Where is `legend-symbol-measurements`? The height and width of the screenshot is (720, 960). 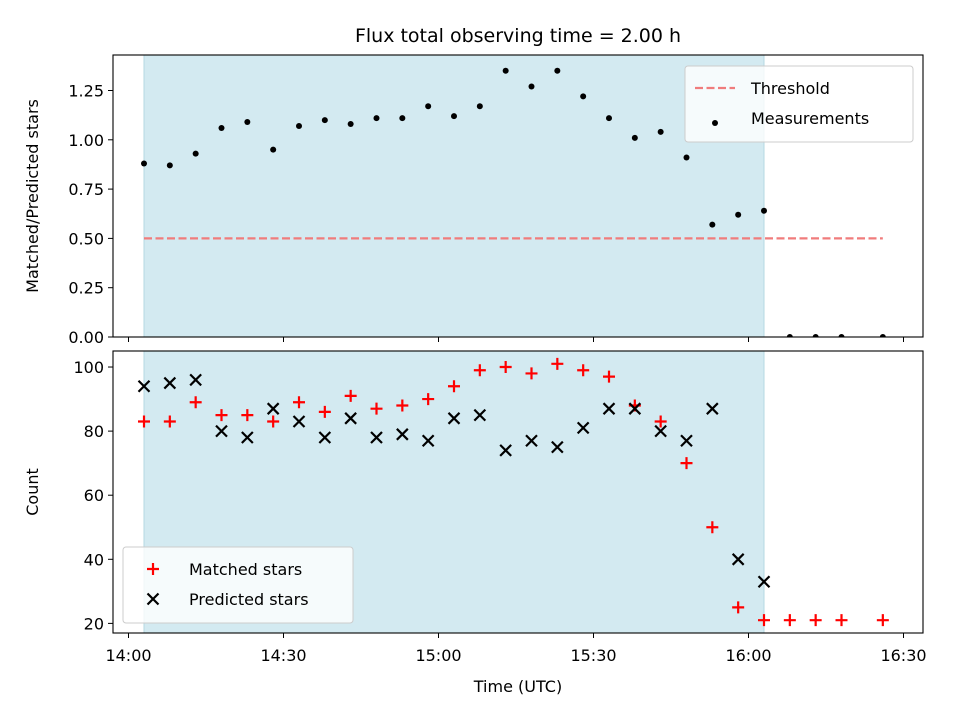
legend-symbol-measurements is located at coordinates (715, 123).